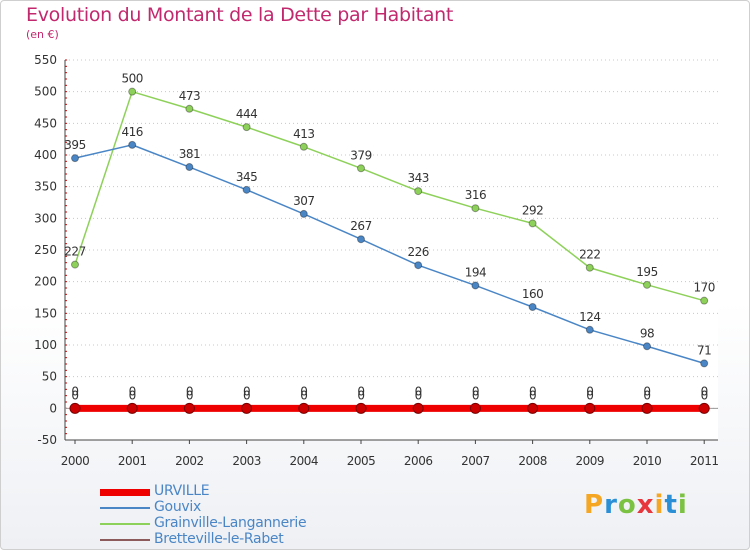 The image size is (750, 550). I want to click on y-tick-label: 250, so click(45, 250).